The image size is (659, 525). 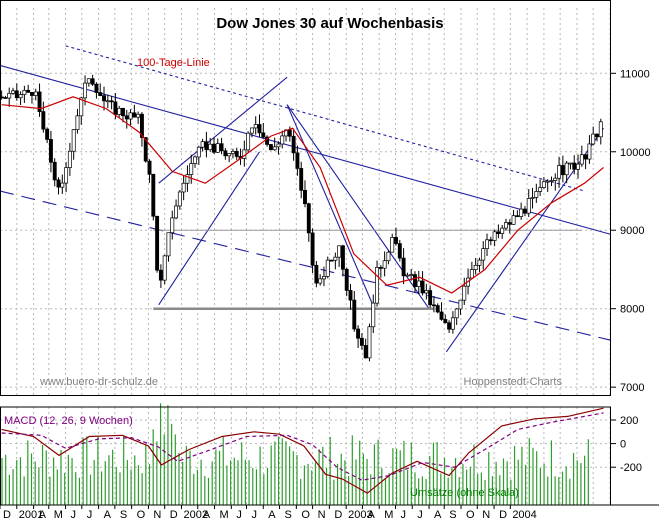 What do you see at coordinates (371, 514) in the screenshot?
I see `x-tick-label: A` at bounding box center [371, 514].